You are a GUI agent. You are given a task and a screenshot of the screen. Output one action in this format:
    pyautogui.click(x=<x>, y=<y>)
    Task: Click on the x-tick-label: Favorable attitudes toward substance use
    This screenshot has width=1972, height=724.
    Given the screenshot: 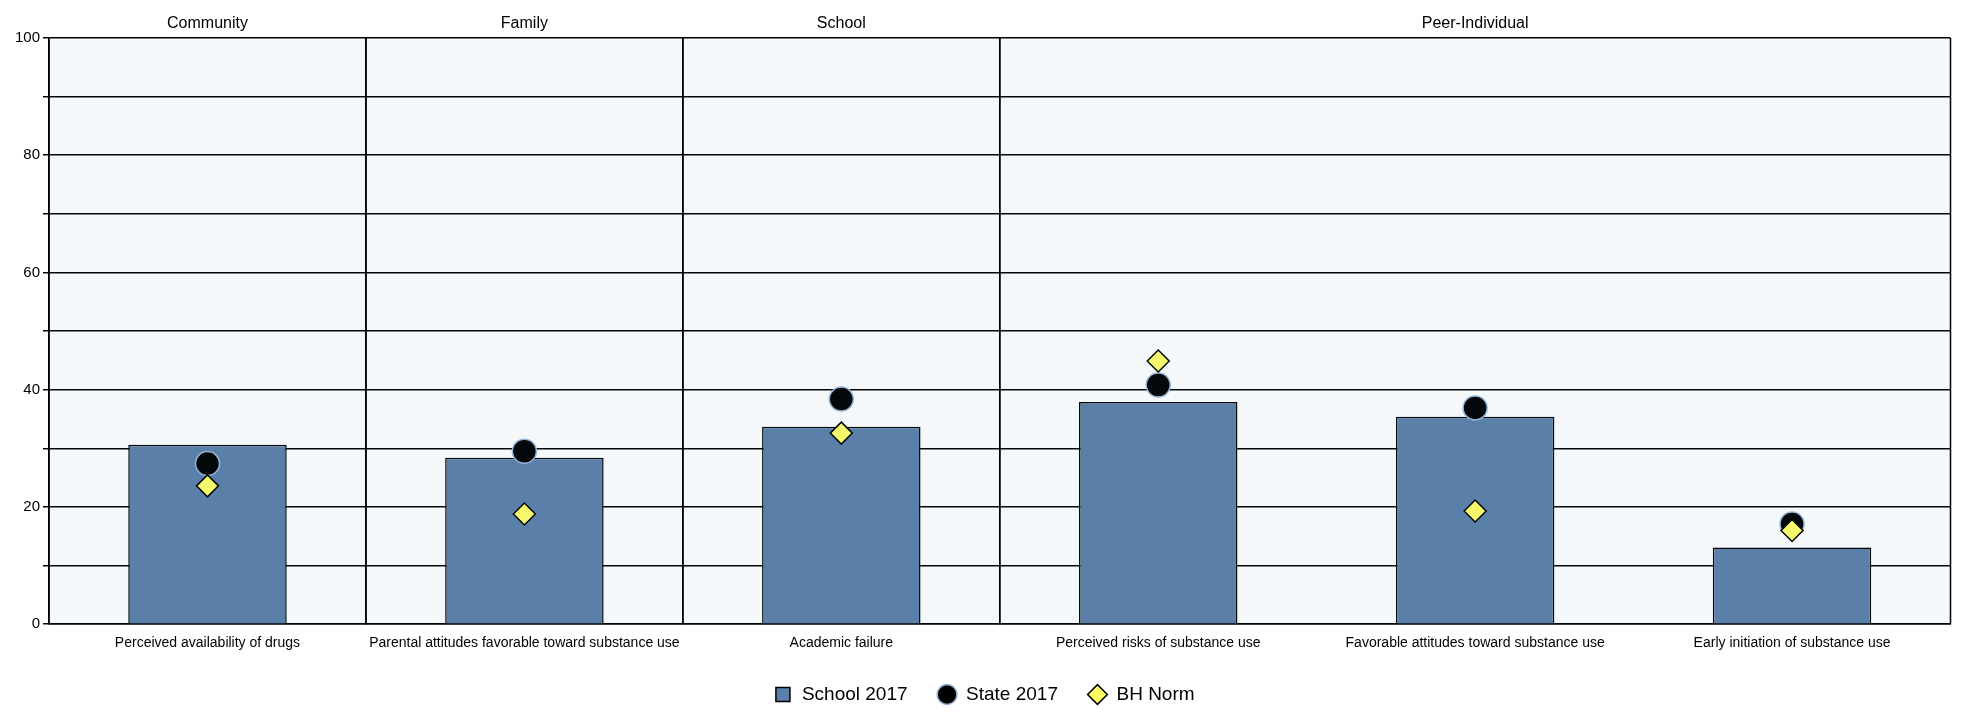 What is the action you would take?
    pyautogui.click(x=1475, y=642)
    